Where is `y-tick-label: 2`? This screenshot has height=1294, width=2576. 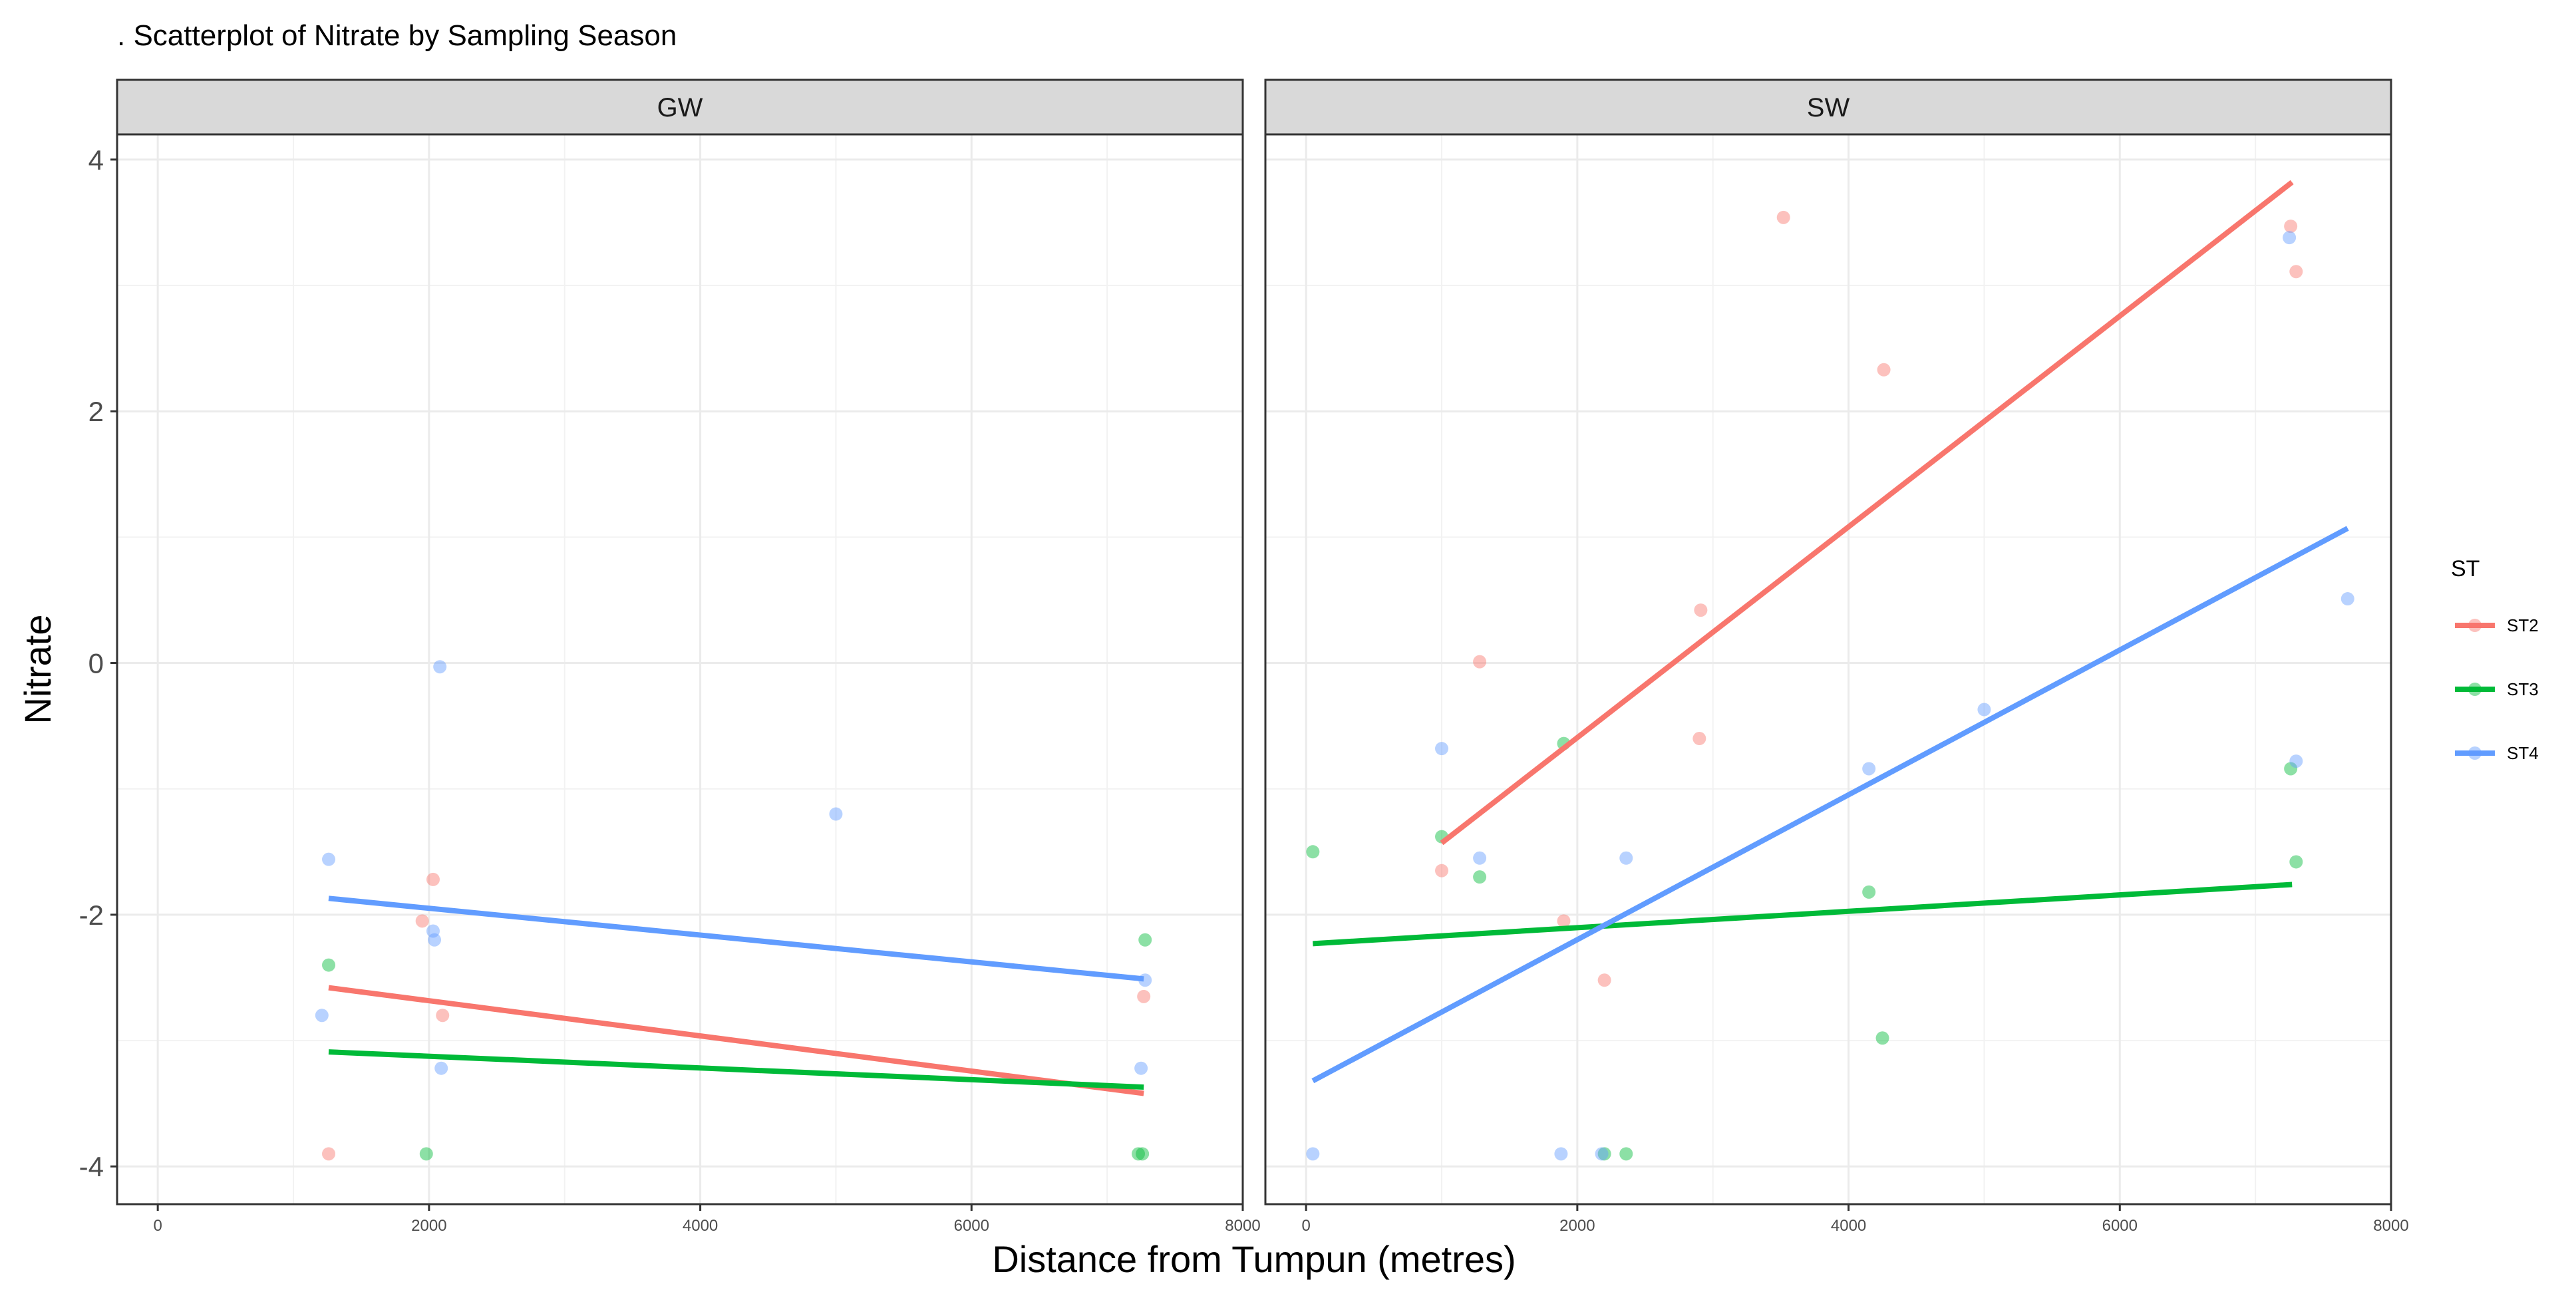 y-tick-label: 2 is located at coordinates (96, 411).